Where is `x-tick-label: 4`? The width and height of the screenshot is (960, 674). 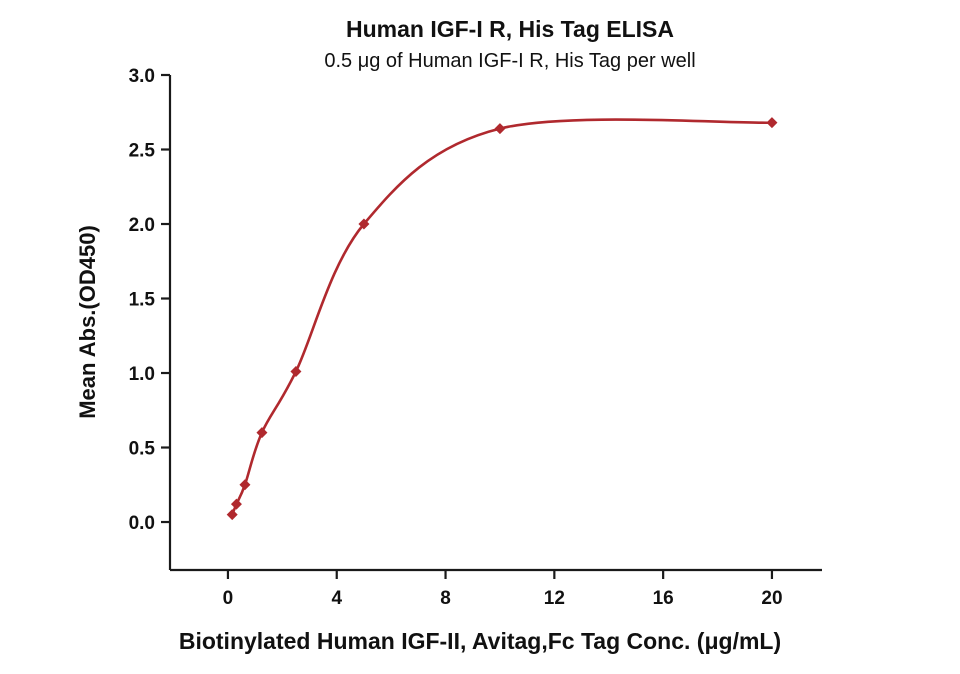
x-tick-label: 4 is located at coordinates (336, 598).